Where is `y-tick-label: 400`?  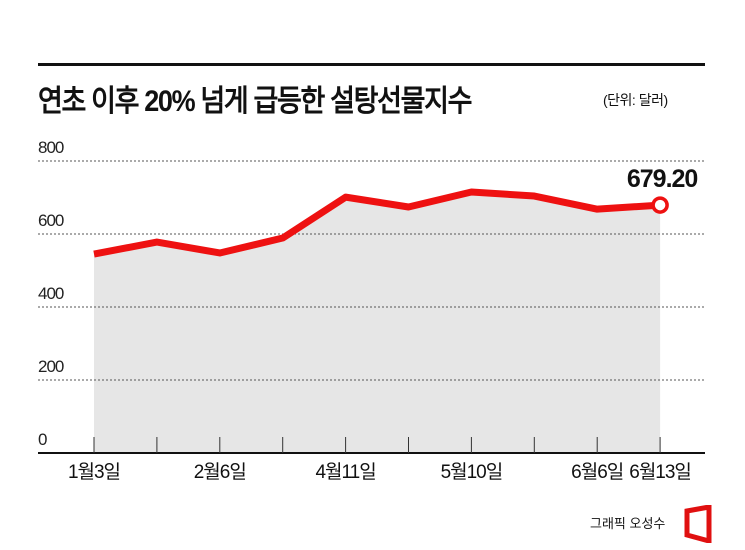
y-tick-label: 400 is located at coordinates (51, 293).